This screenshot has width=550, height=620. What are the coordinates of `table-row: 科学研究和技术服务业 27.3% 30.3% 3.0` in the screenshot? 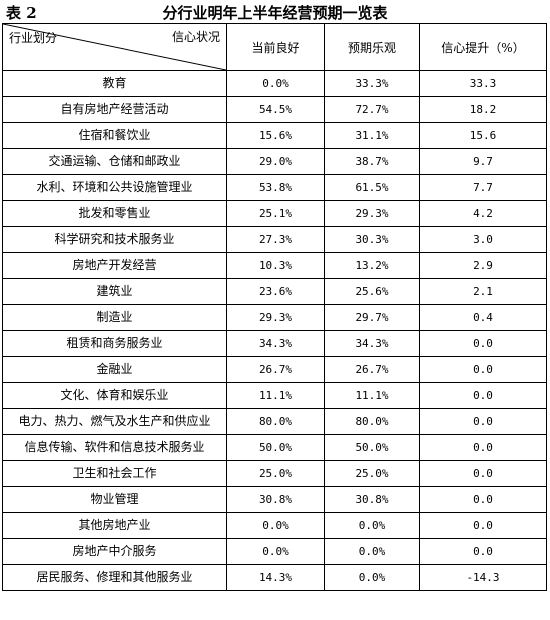 It's located at (274, 239).